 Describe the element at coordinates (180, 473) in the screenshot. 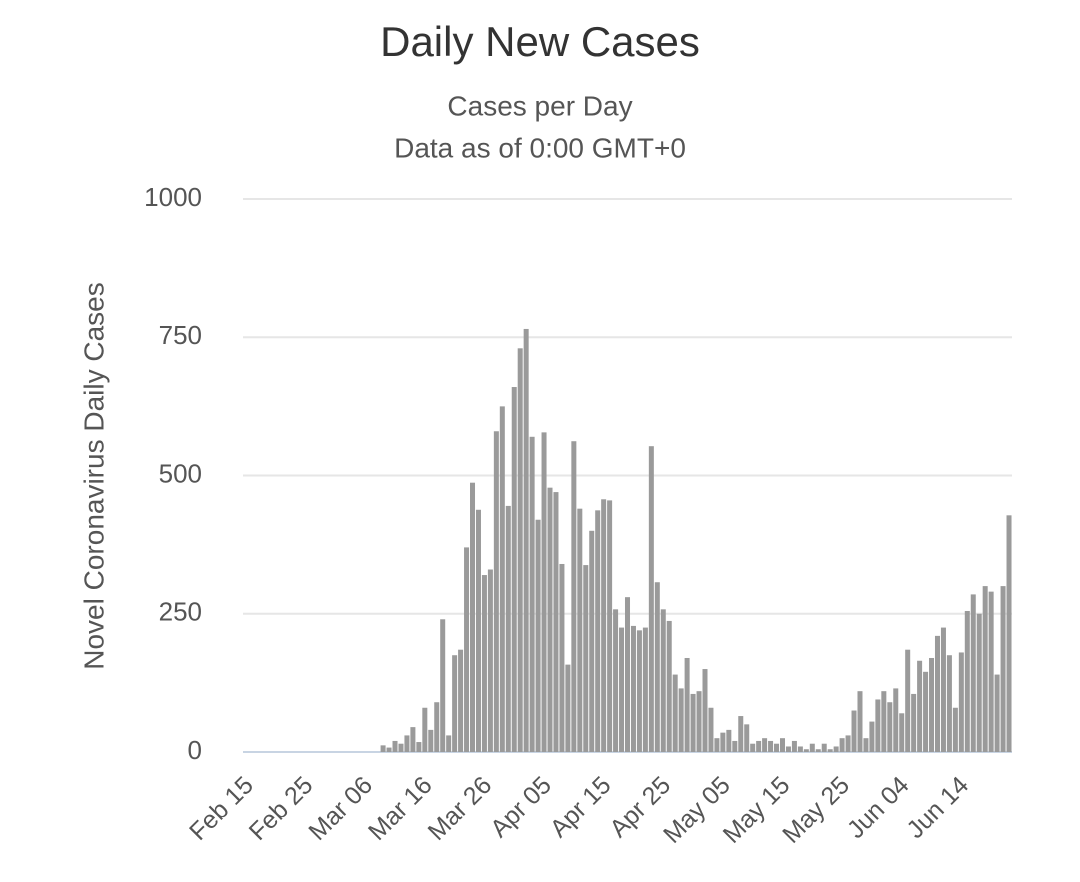

I see `y-tick-label: 500` at that location.